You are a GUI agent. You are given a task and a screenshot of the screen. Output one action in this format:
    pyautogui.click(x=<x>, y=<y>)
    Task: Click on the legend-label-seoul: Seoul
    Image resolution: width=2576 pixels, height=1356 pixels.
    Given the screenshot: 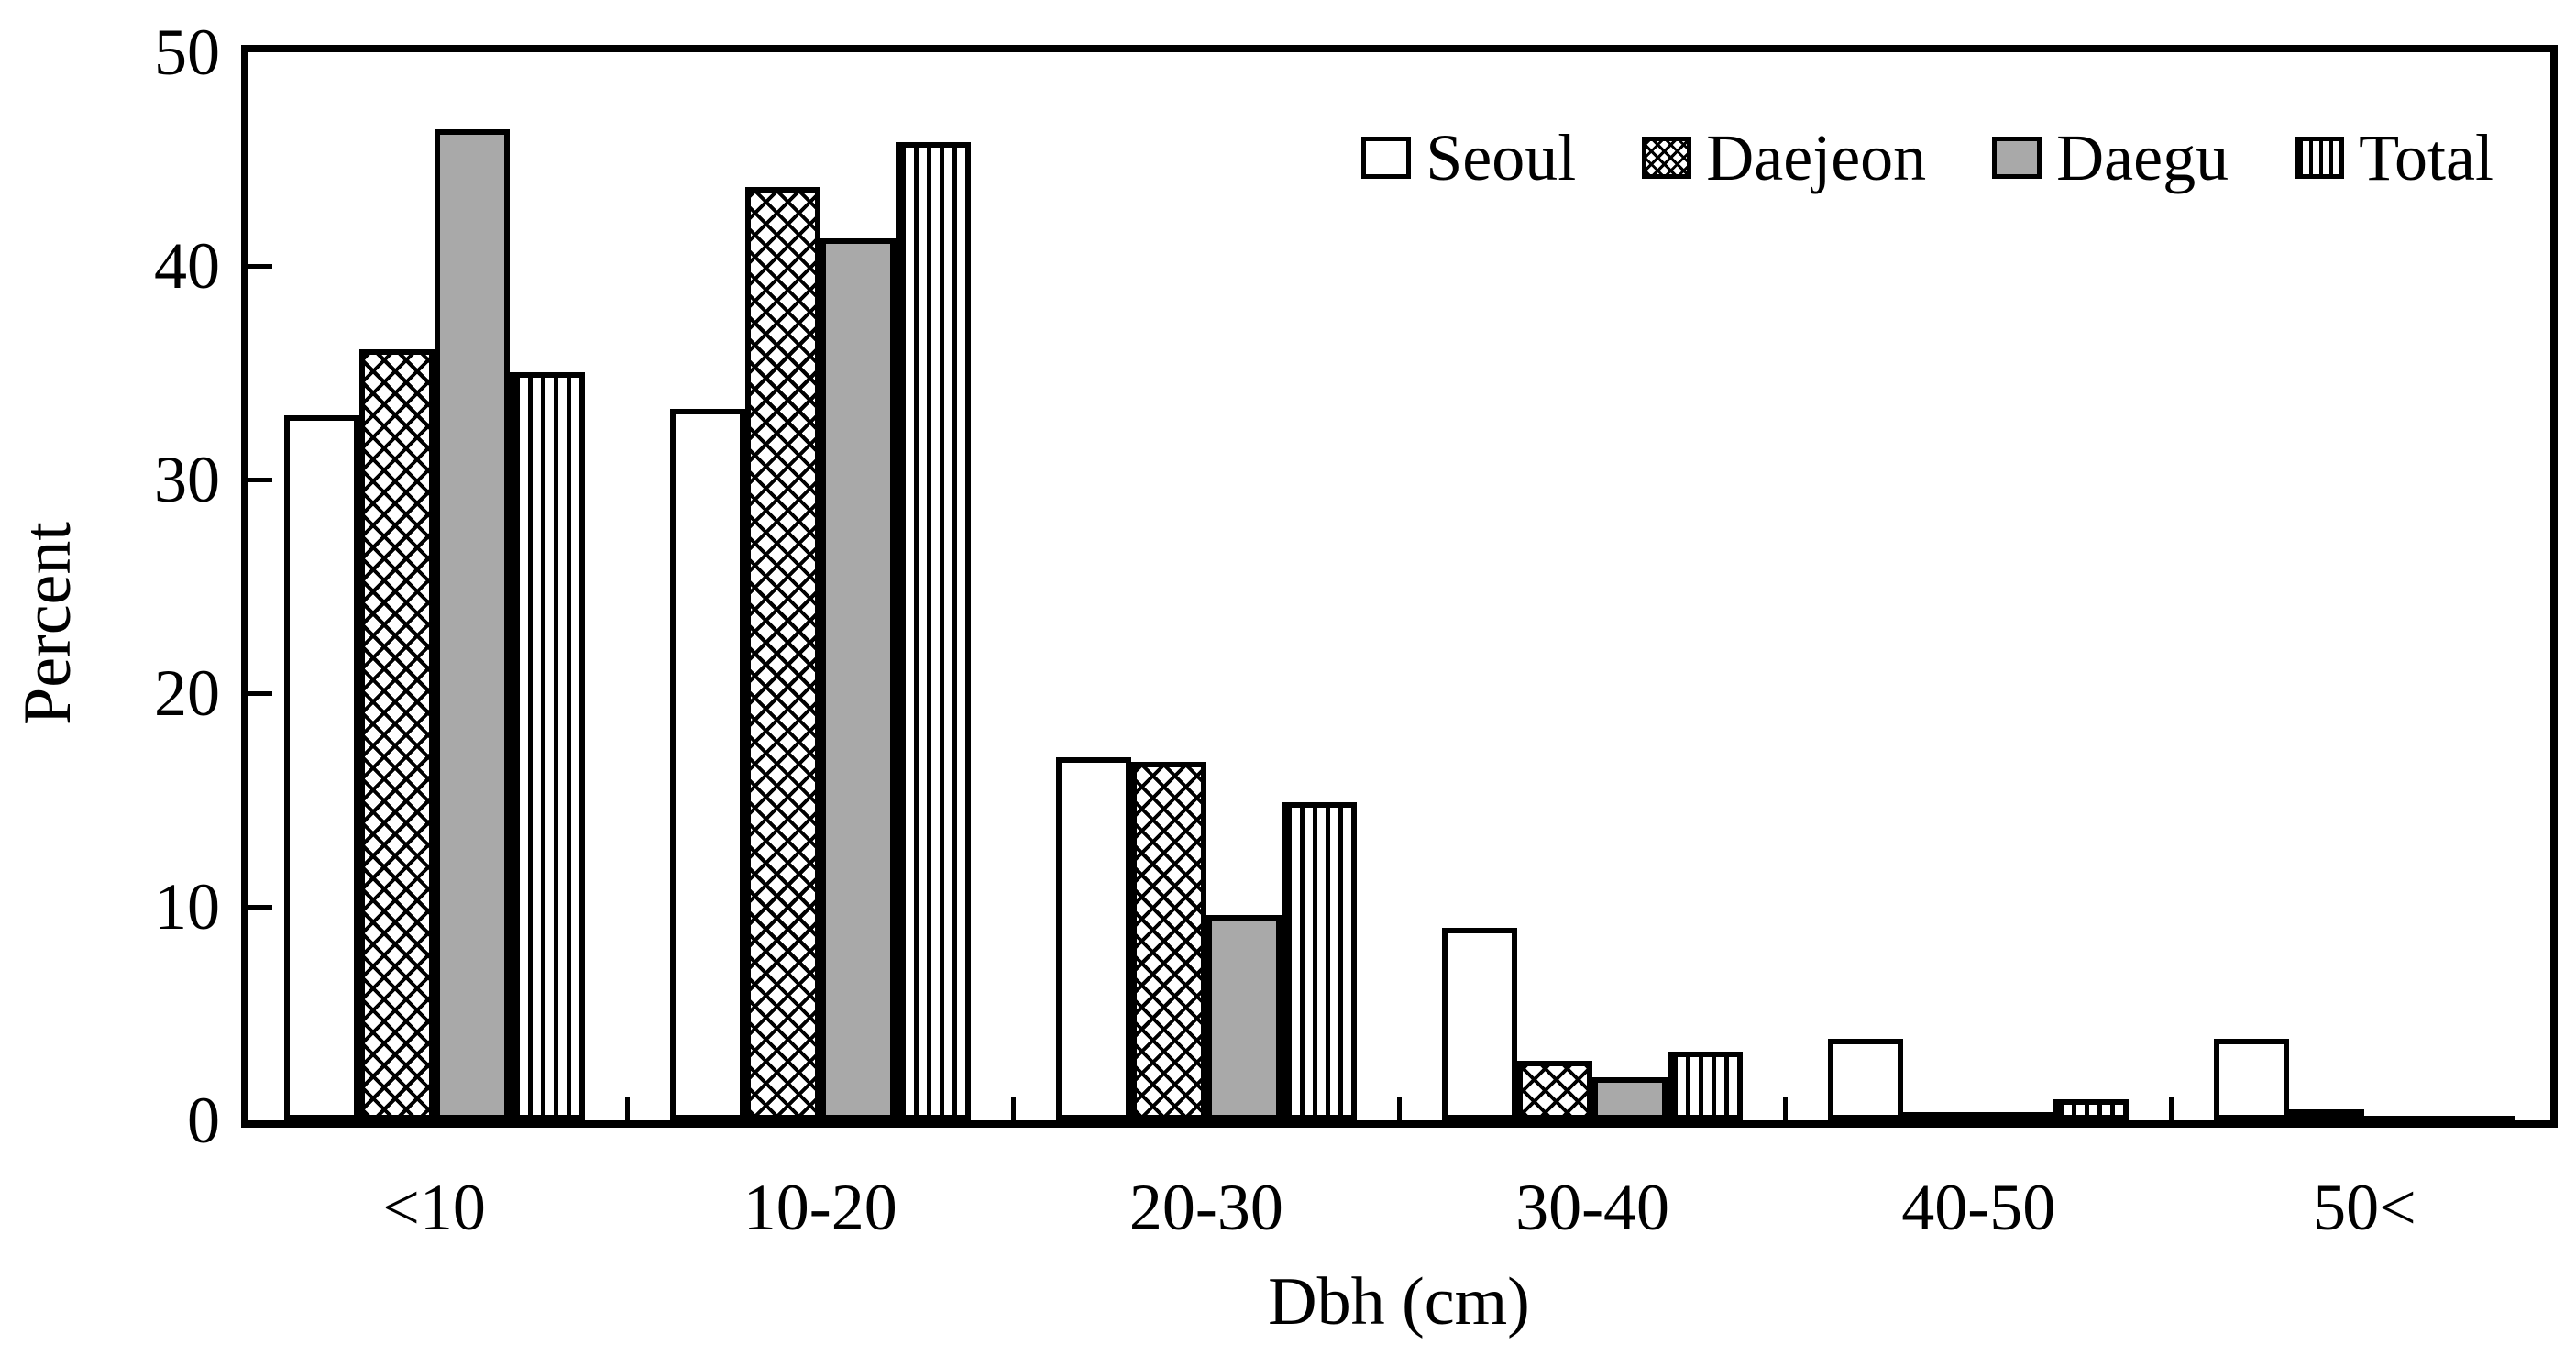 What is the action you would take?
    pyautogui.click(x=1501, y=158)
    